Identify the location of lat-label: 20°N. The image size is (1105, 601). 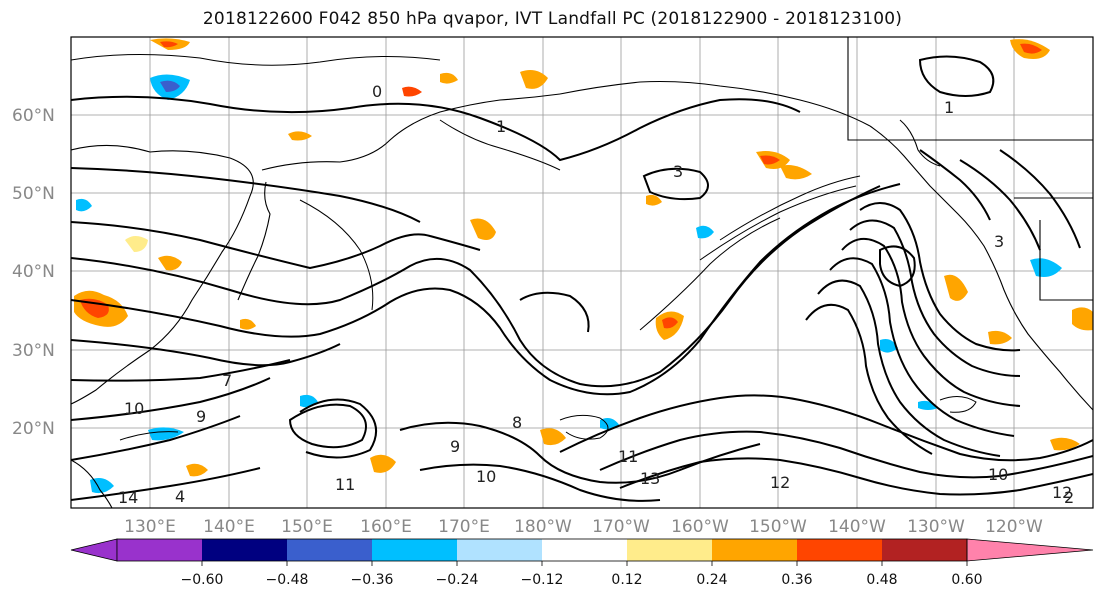
(33, 429).